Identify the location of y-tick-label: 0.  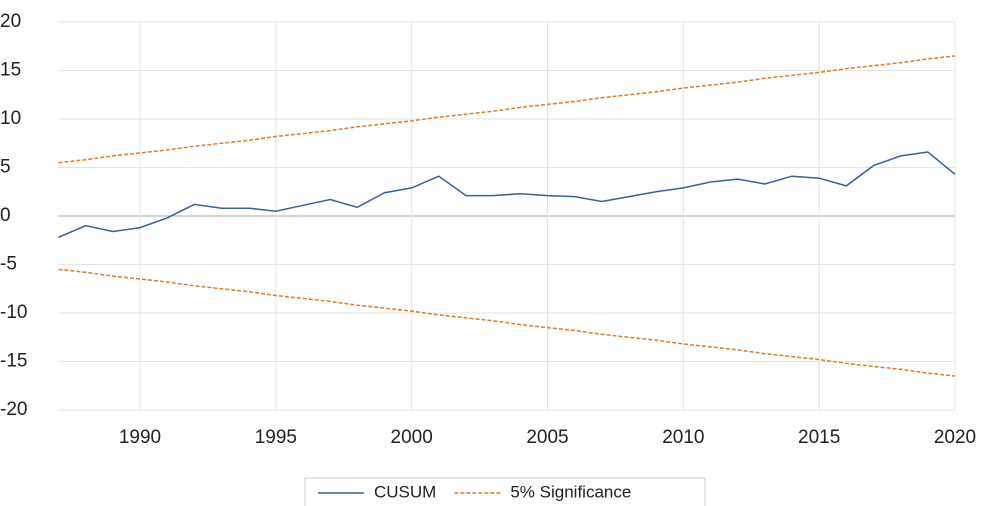
(5, 215).